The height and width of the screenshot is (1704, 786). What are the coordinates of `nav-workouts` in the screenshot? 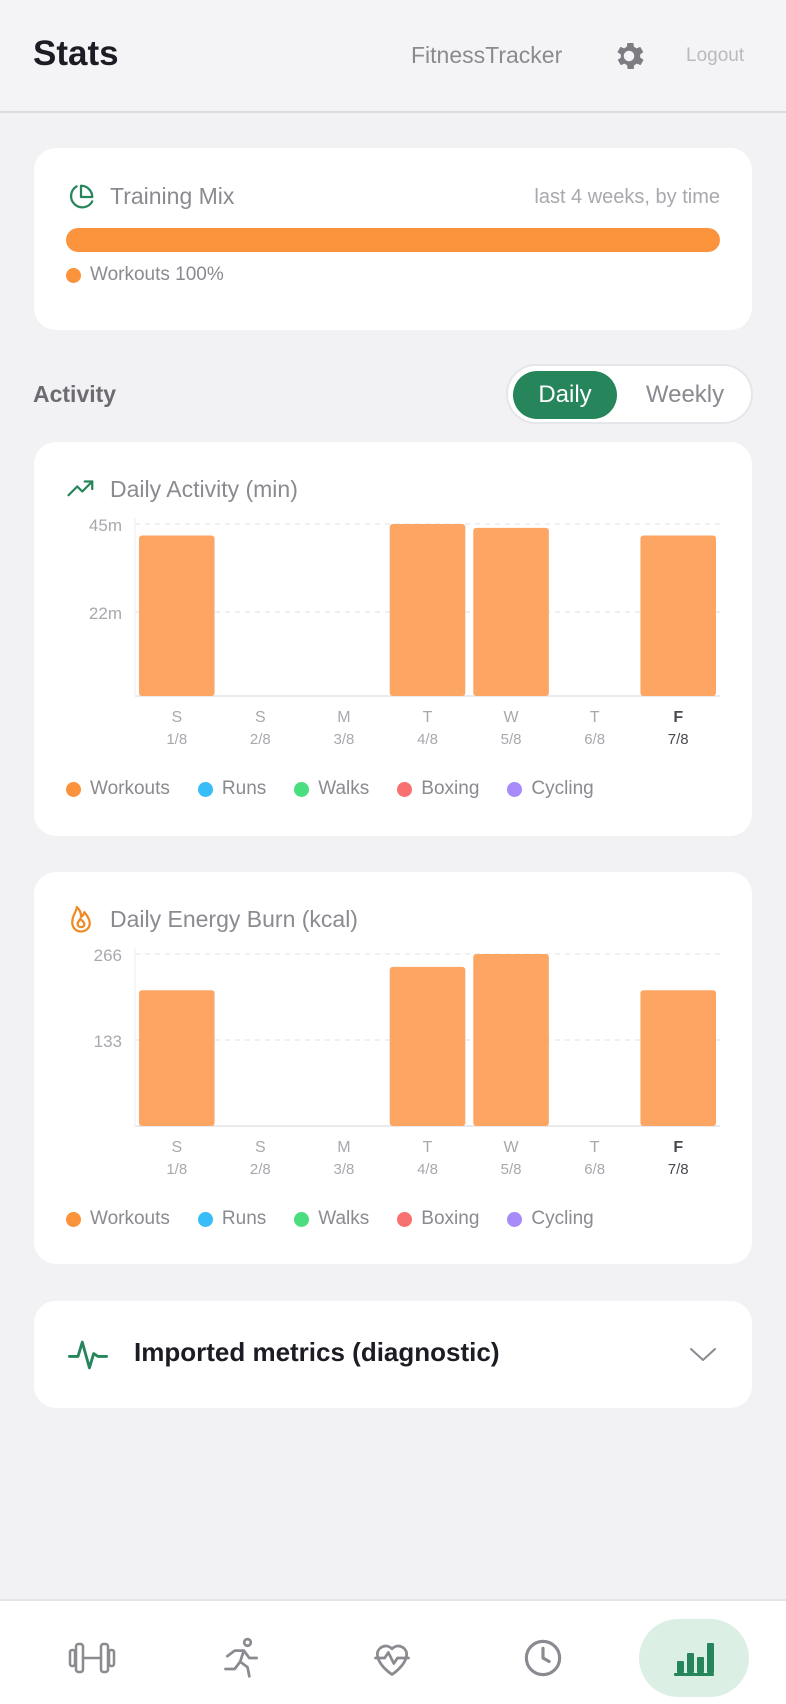 It's located at (92, 1658).